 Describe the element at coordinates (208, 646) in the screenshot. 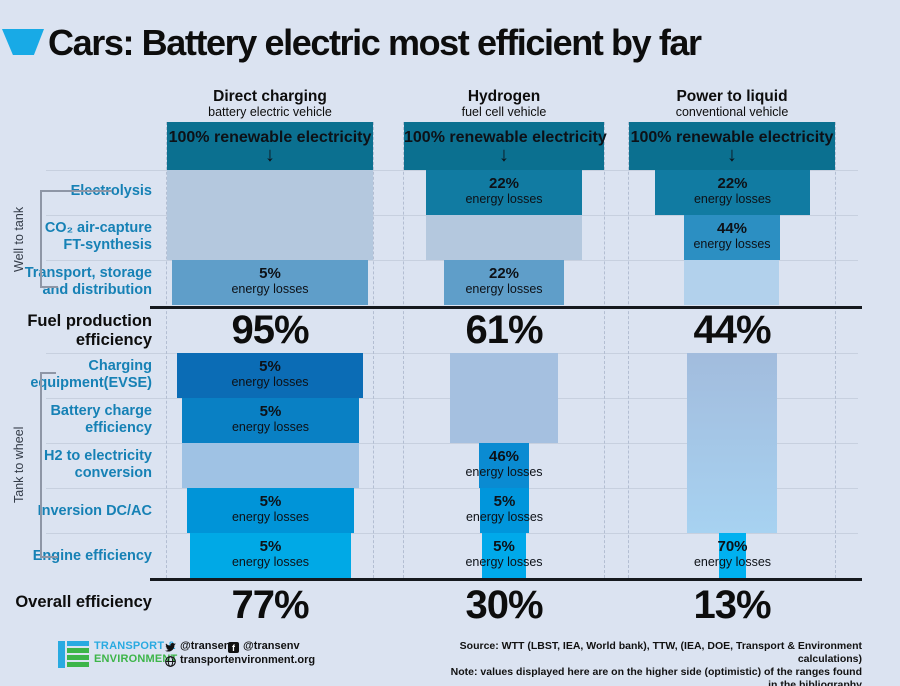

I see `twitter-handle: @transenv` at that location.